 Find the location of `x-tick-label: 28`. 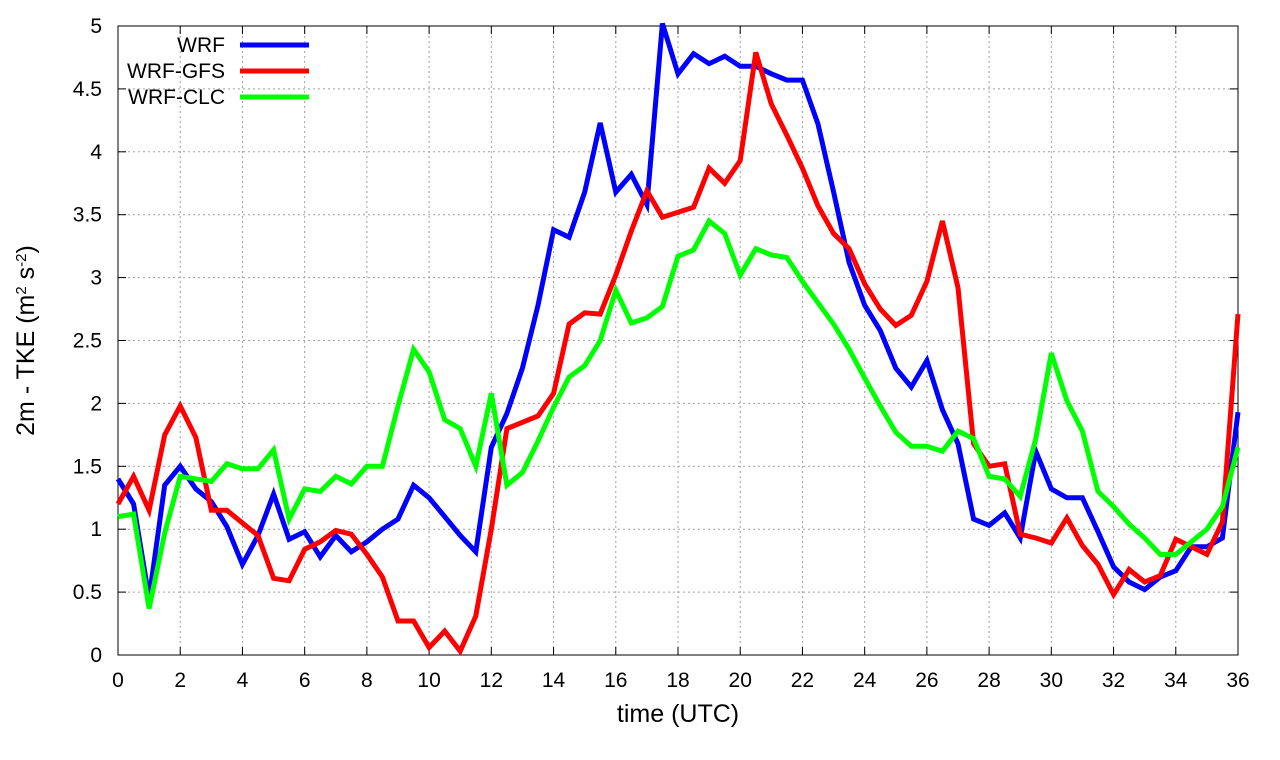

x-tick-label: 28 is located at coordinates (988, 680).